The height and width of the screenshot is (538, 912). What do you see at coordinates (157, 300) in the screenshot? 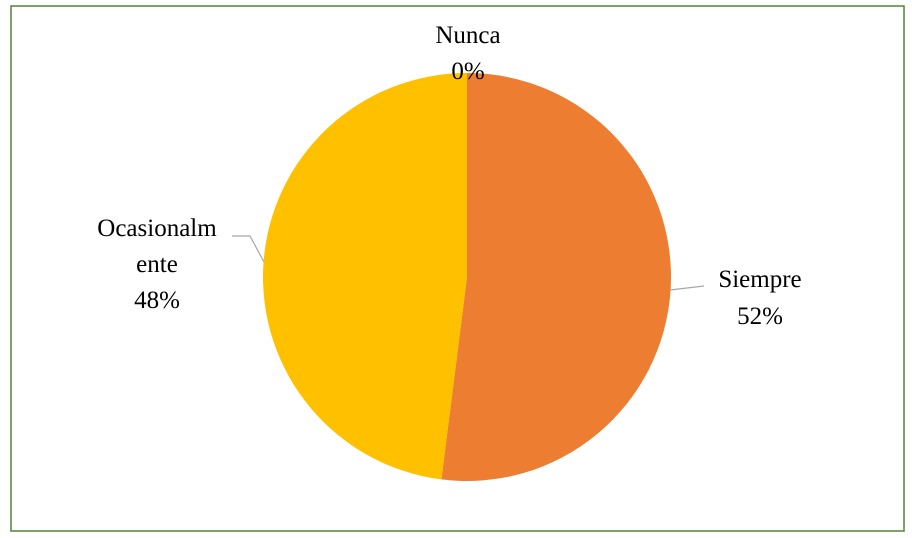
I see `data-label-ocasionalmente-percent: 48%` at bounding box center [157, 300].